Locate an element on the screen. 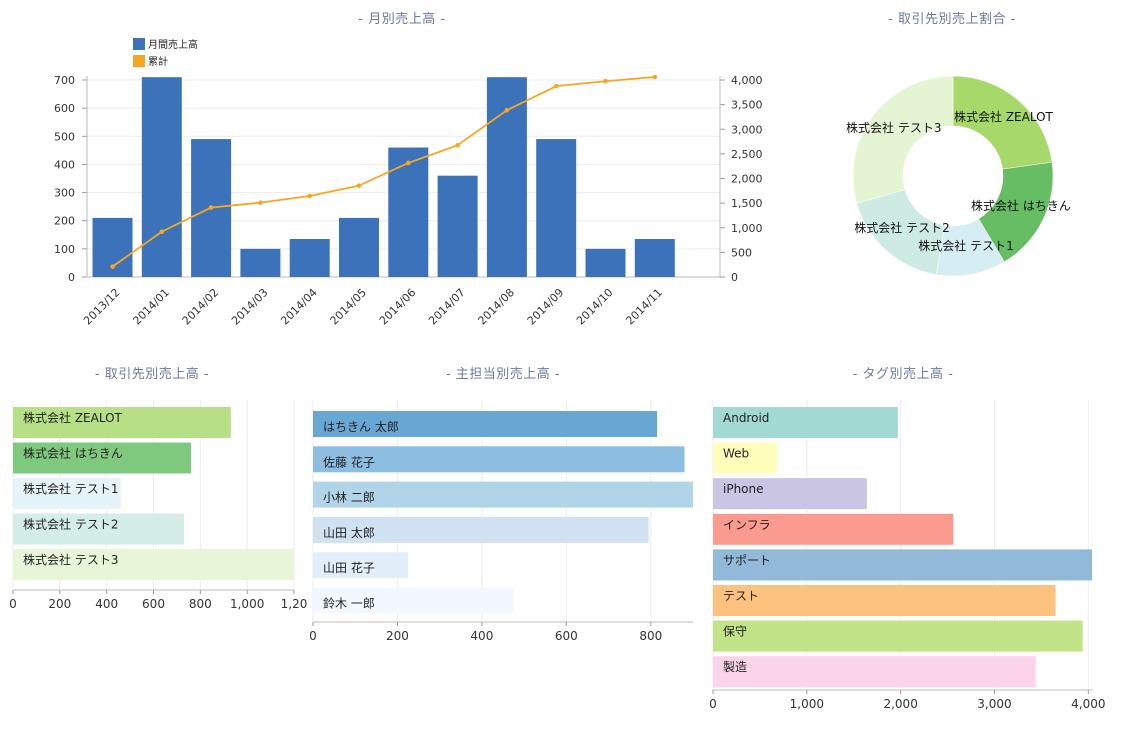  y-right-tick-label: 3,000 is located at coordinates (747, 129).